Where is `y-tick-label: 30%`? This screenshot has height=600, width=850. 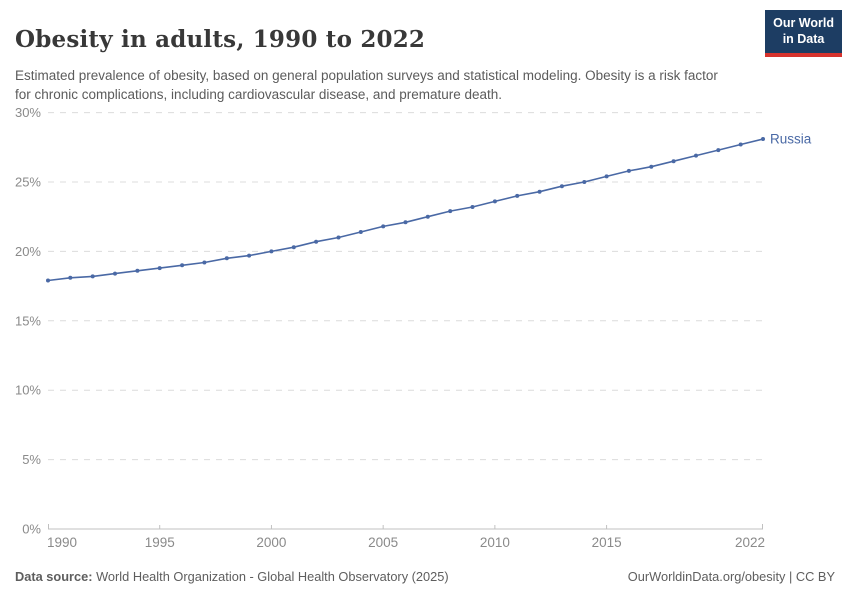 y-tick-label: 30% is located at coordinates (28, 112).